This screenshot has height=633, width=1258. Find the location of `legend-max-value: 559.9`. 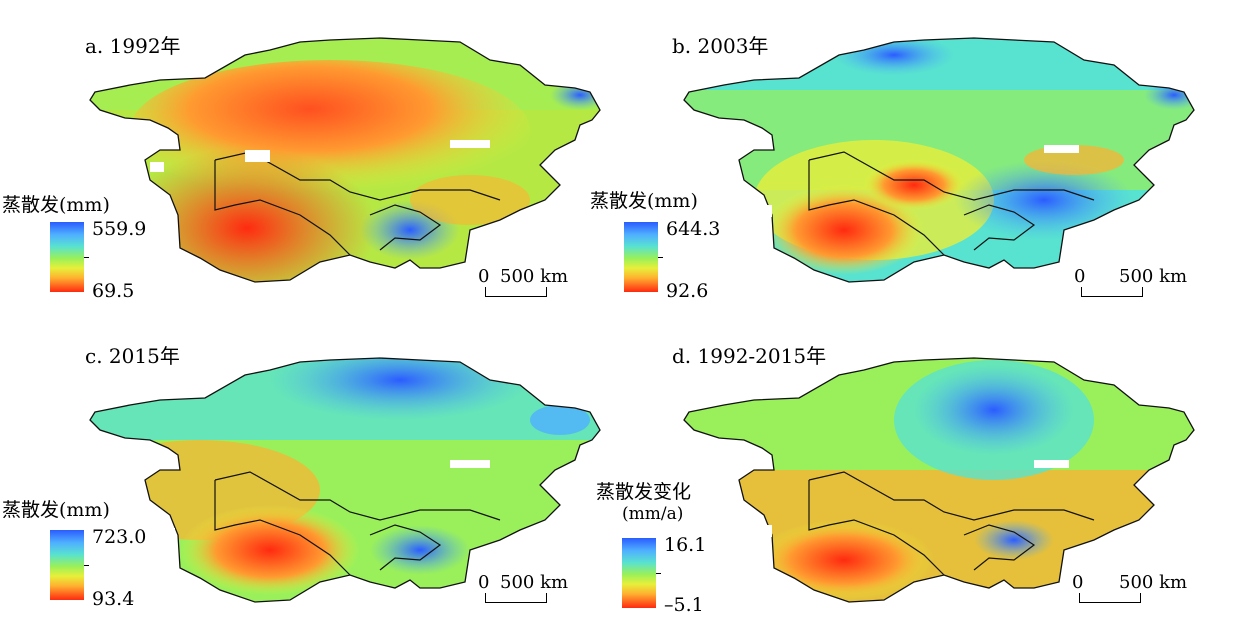

legend-max-value: 559.9 is located at coordinates (119, 229).